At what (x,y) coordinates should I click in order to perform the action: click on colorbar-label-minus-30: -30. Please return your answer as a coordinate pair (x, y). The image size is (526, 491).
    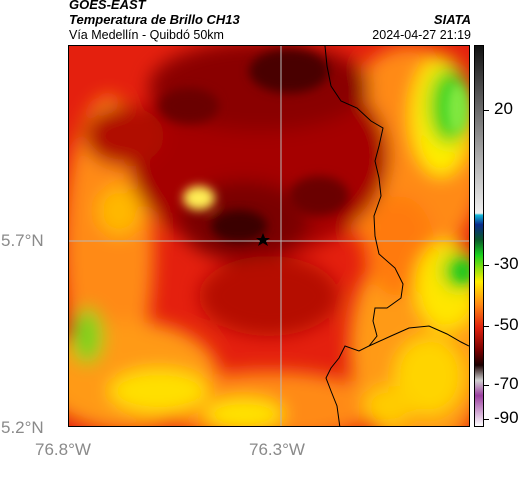
    Looking at the image, I should click on (506, 263).